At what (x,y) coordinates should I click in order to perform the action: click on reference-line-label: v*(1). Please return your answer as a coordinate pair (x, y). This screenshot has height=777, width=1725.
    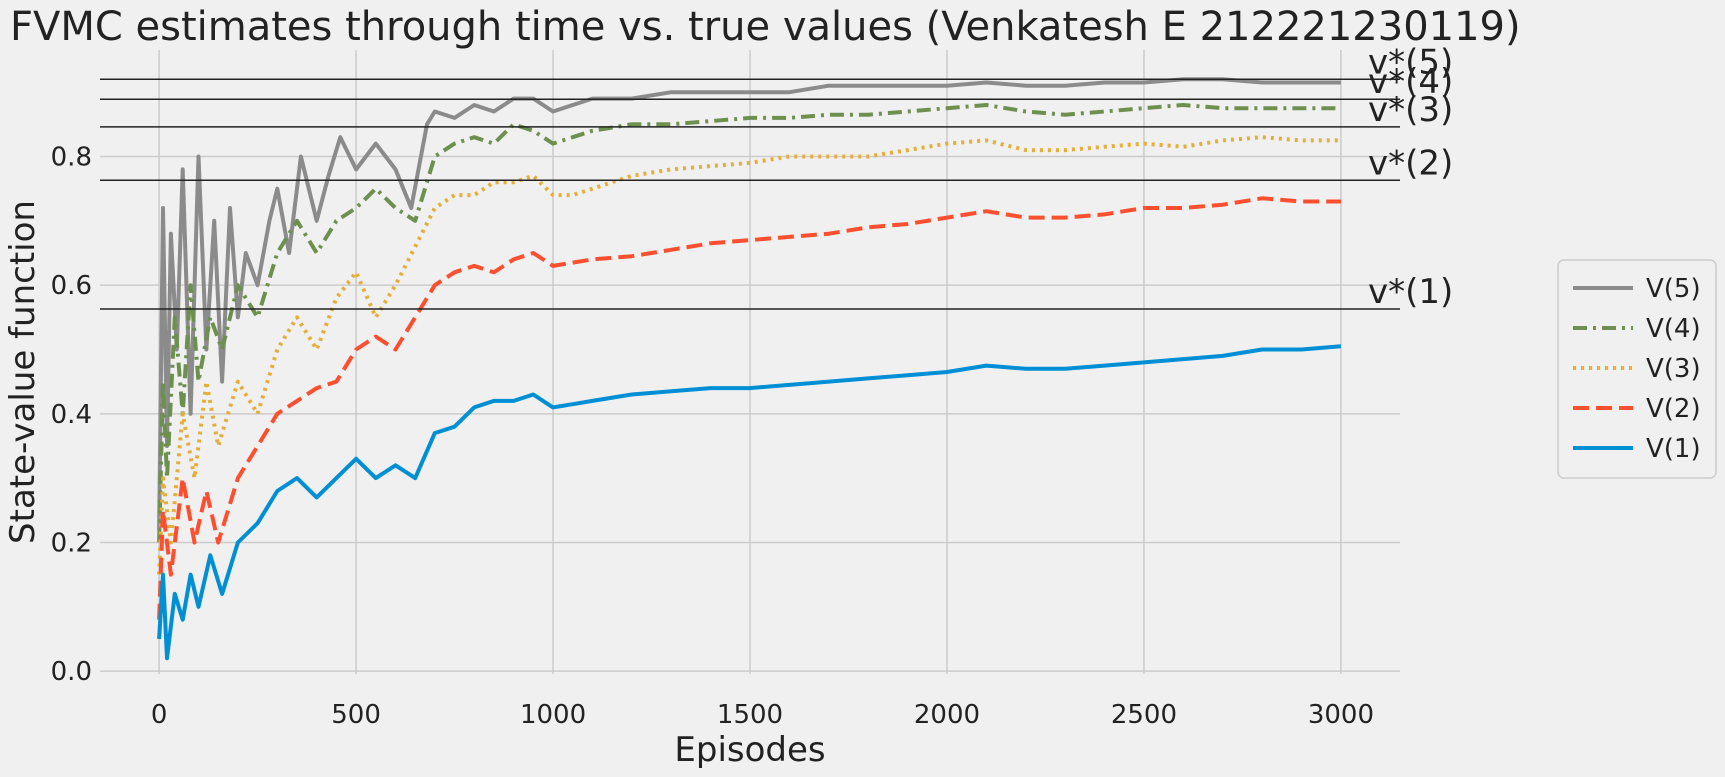
    Looking at the image, I should click on (1410, 292).